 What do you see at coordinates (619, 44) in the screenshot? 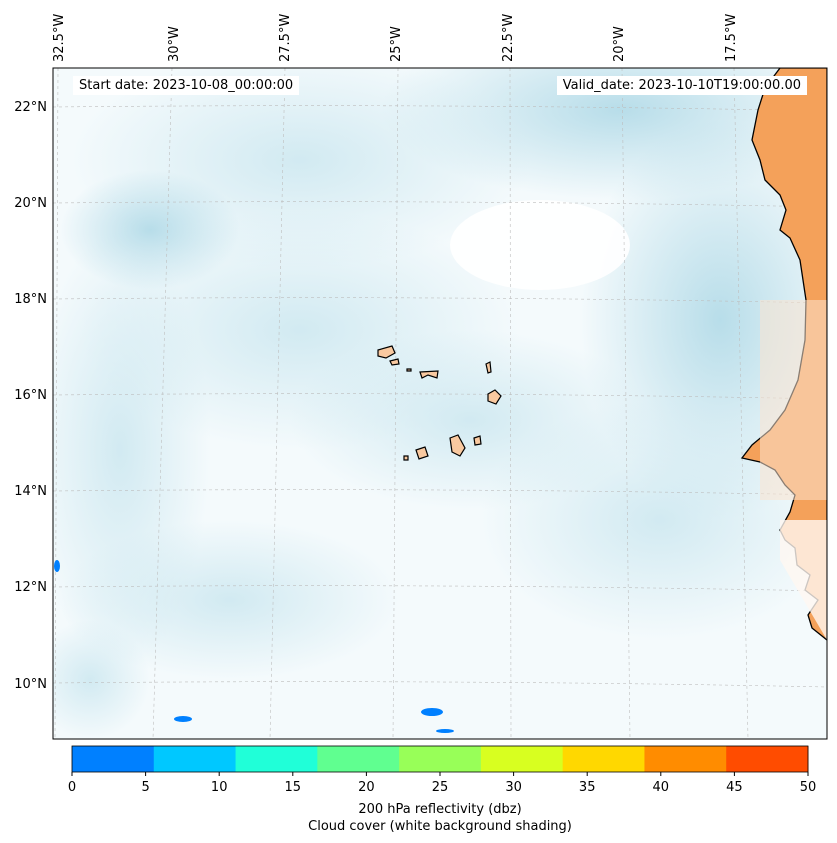
I see `longitude-label: 20°W` at bounding box center [619, 44].